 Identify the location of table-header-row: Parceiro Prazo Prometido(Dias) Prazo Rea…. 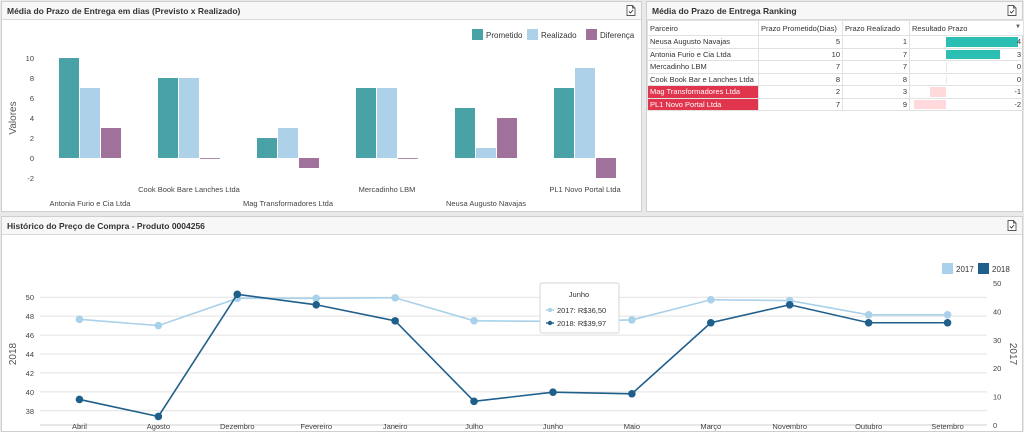
(835, 28).